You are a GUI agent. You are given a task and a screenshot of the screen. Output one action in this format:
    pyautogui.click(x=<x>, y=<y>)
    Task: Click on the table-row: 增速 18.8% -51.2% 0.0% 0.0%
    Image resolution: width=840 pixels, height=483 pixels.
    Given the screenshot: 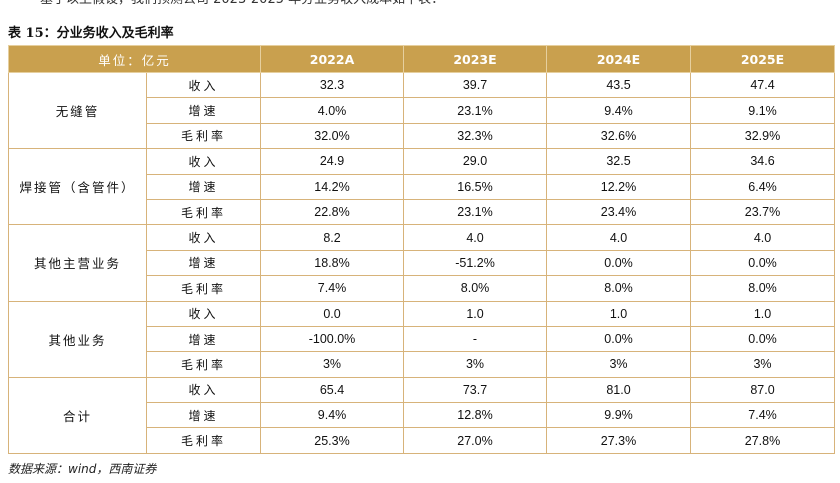 What is the action you would take?
    pyautogui.click(x=422, y=263)
    